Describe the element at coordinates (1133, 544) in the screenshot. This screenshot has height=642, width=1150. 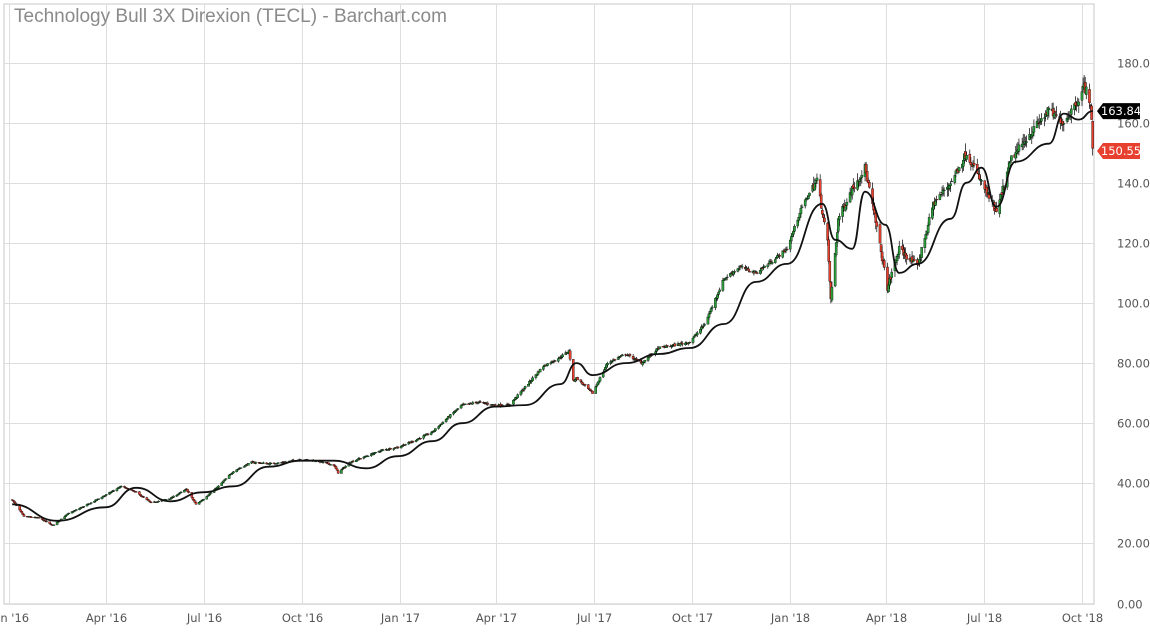
I see `y-tick-label: 20.00` at that location.